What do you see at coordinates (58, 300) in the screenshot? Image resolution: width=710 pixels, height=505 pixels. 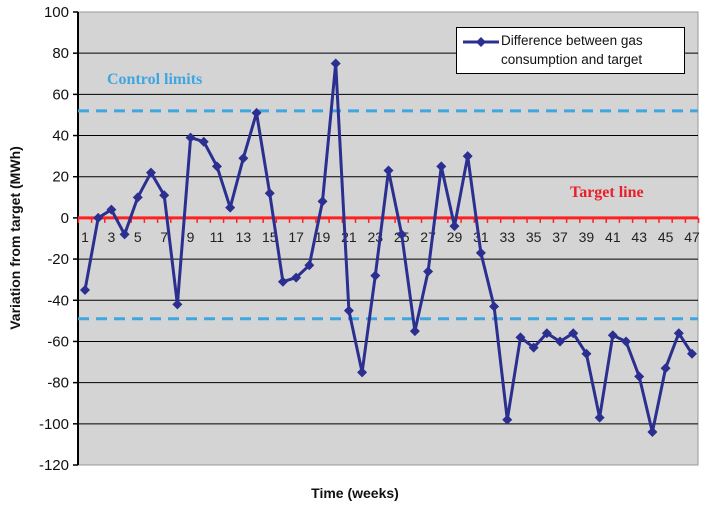 I see `y-tick-label: -40` at bounding box center [58, 300].